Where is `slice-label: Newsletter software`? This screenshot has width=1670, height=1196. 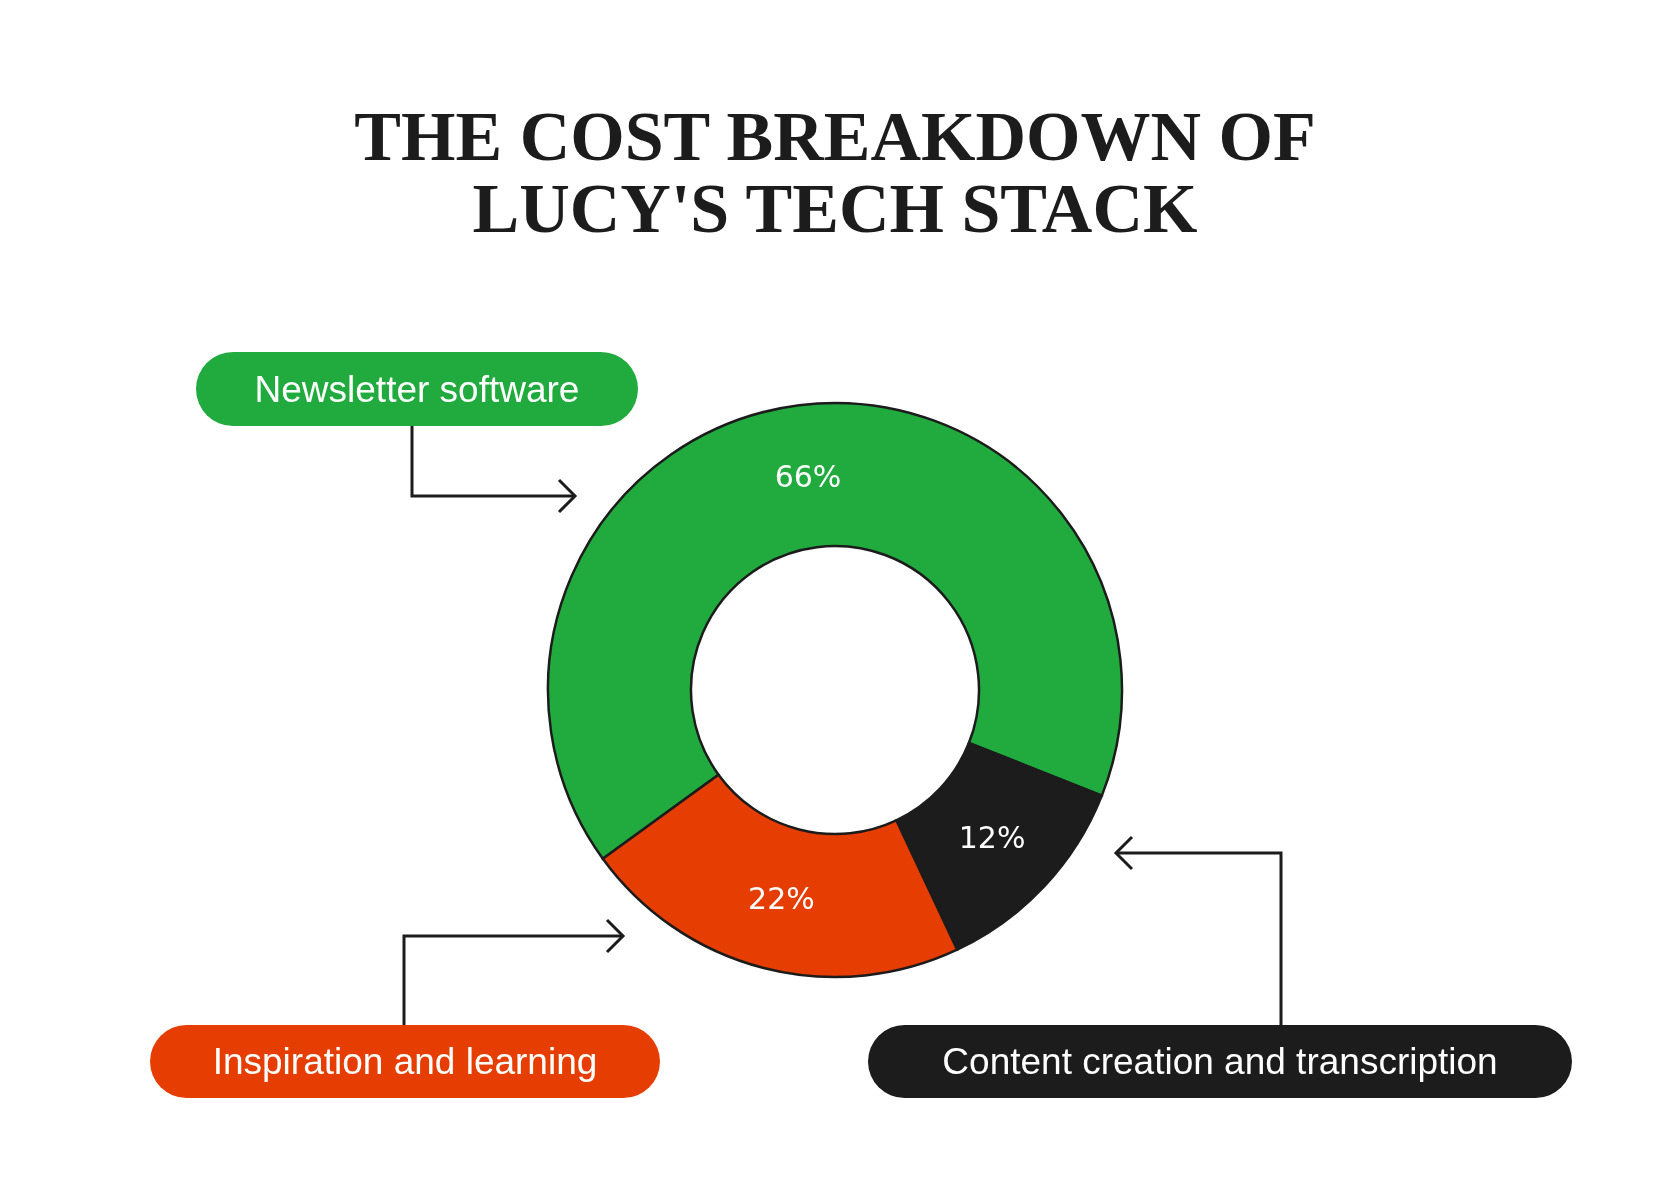 slice-label: Newsletter software is located at coordinates (417, 389).